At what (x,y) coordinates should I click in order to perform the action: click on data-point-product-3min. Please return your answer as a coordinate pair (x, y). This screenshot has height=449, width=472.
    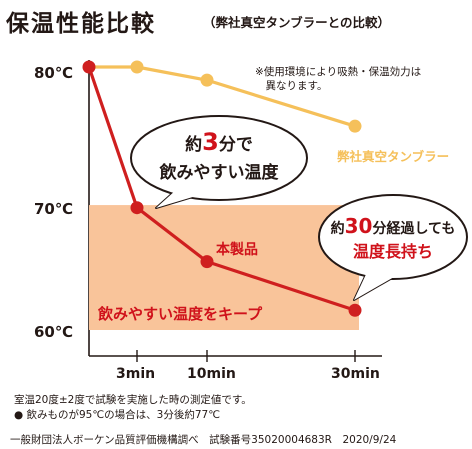
    Looking at the image, I should click on (137, 208).